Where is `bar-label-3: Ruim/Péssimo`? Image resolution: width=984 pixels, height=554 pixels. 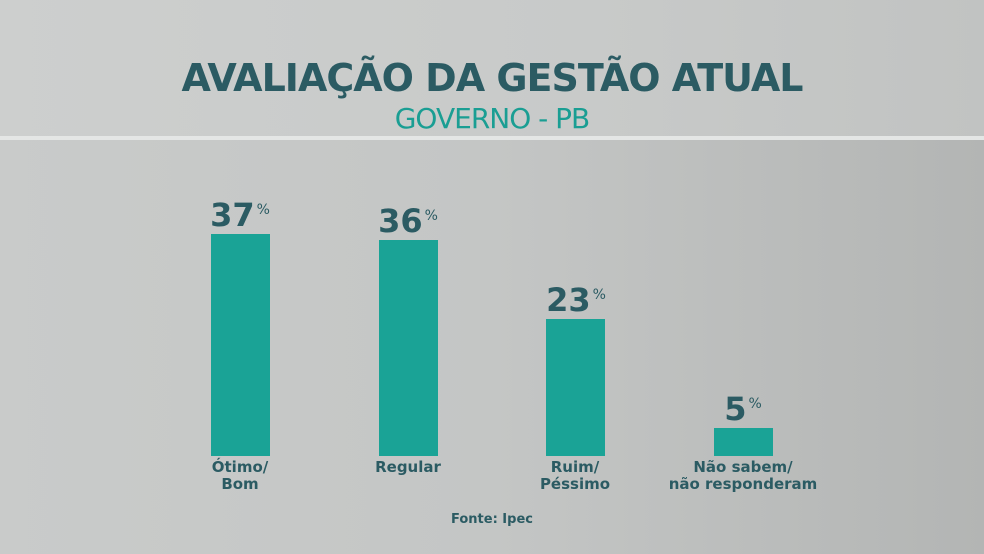
bar-label-3: Ruim/Péssimo is located at coordinates (575, 475).